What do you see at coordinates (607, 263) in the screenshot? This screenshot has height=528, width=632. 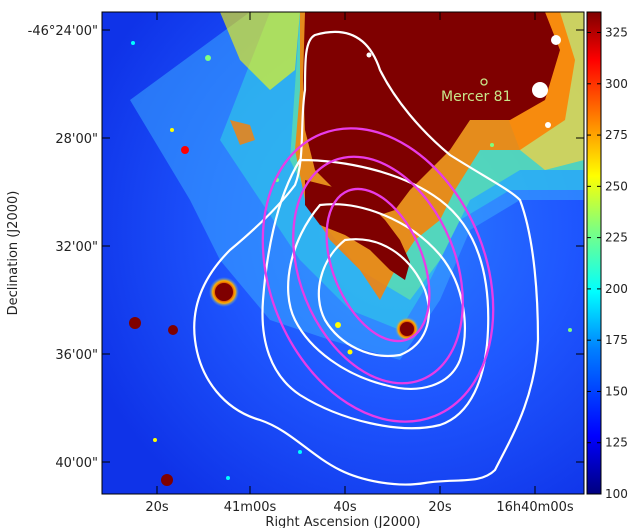 I see `colorbar-ticks: 325 300 275 250 225 200 175 150 125 100` at bounding box center [607, 263].